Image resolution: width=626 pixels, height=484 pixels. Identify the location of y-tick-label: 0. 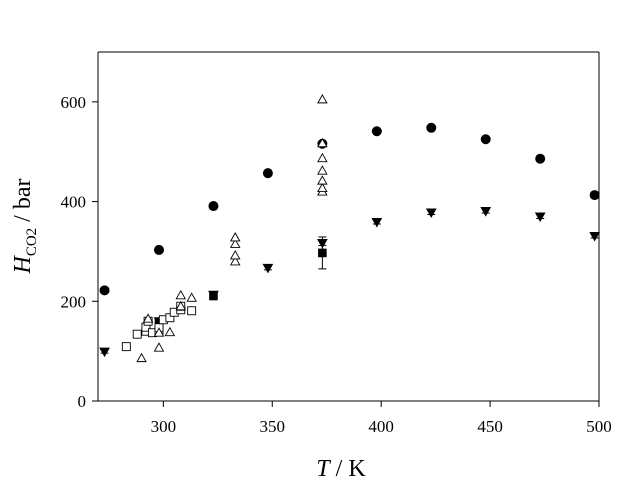
(82, 401).